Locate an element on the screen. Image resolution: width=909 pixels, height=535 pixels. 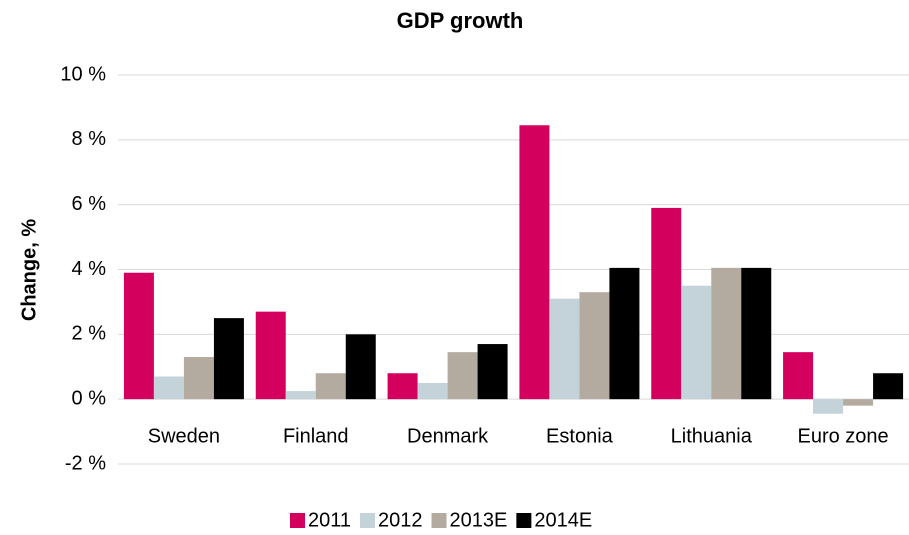
legend-label: 2012 is located at coordinates (400, 520).